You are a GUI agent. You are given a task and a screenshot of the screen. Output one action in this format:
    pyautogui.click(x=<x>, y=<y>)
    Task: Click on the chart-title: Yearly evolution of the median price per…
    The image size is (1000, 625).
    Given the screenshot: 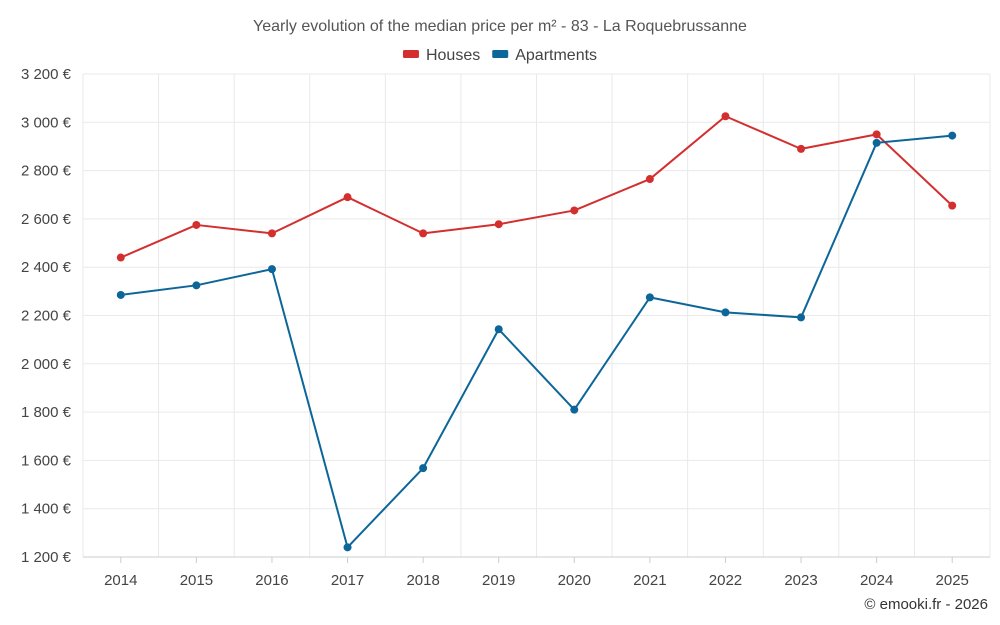 What is the action you would take?
    pyautogui.click(x=500, y=26)
    